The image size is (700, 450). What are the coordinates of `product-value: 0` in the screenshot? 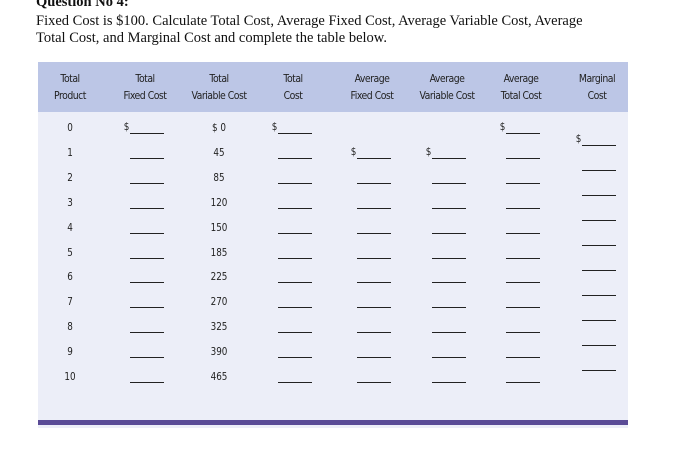 It's located at (70, 127).